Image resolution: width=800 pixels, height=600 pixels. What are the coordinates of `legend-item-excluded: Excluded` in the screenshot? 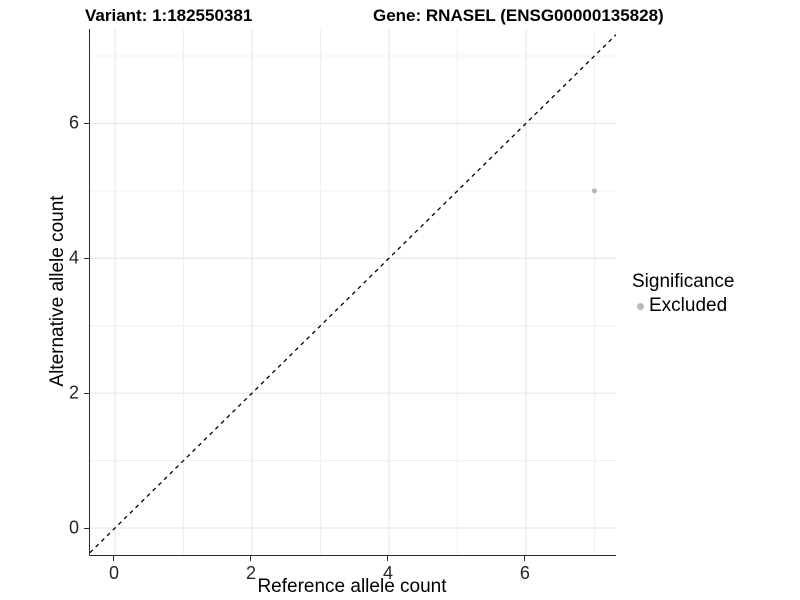 It's located at (682, 306).